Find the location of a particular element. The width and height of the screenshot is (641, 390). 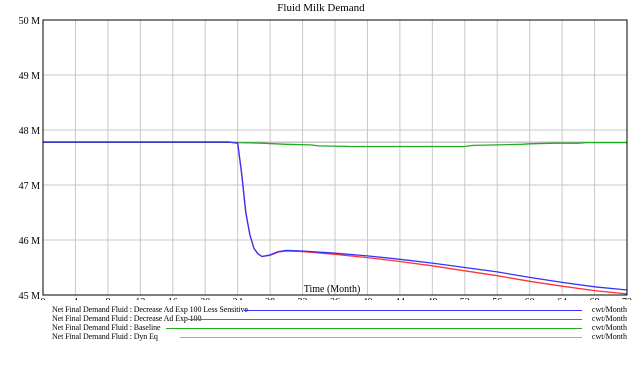

legend-label: Net Final Demand Fluid : Dyn Eq is located at coordinates (105, 336).